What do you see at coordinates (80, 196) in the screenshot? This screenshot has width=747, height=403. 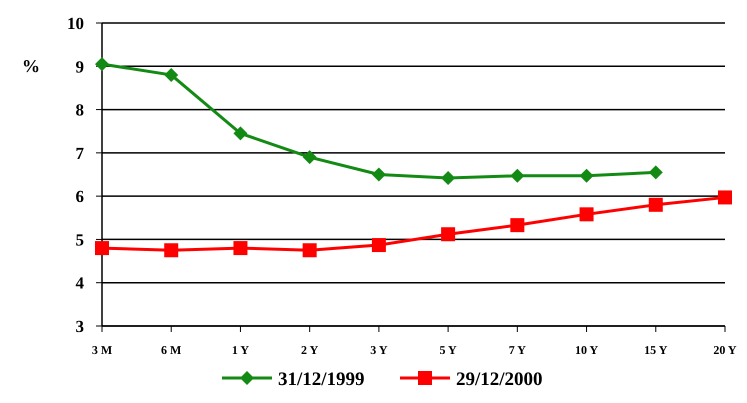 I see `y-tick-label: 6` at bounding box center [80, 196].